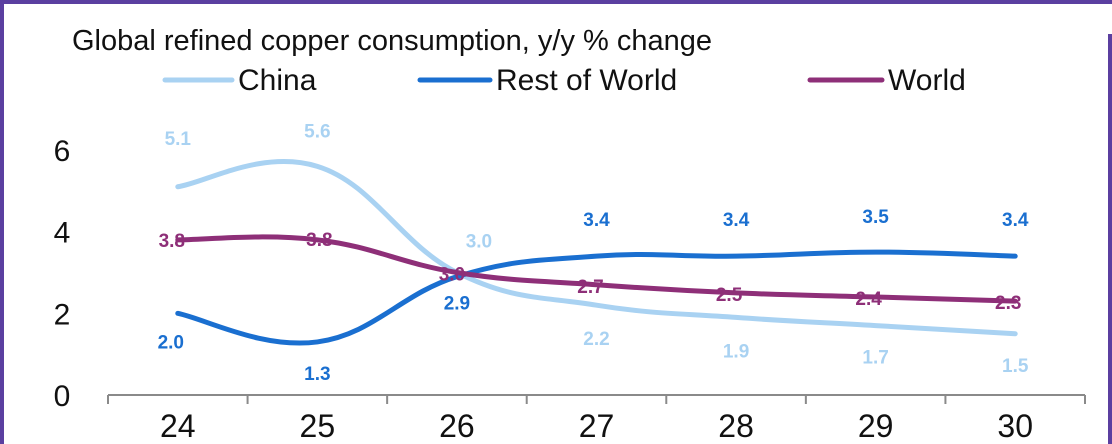  What do you see at coordinates (736, 426) in the screenshot?
I see `x-tick-label: 28` at bounding box center [736, 426].